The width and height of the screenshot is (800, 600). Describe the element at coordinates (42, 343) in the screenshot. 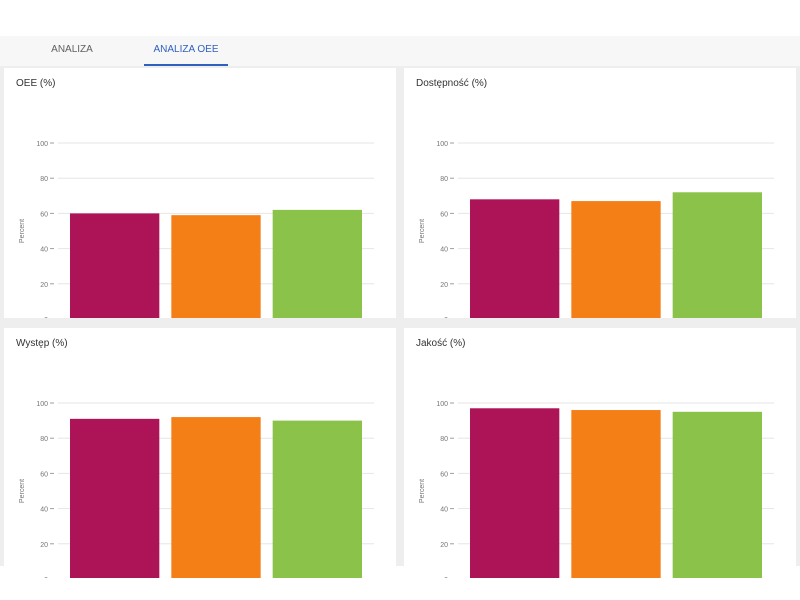

I see `chart-title: Występ (%)` at that location.